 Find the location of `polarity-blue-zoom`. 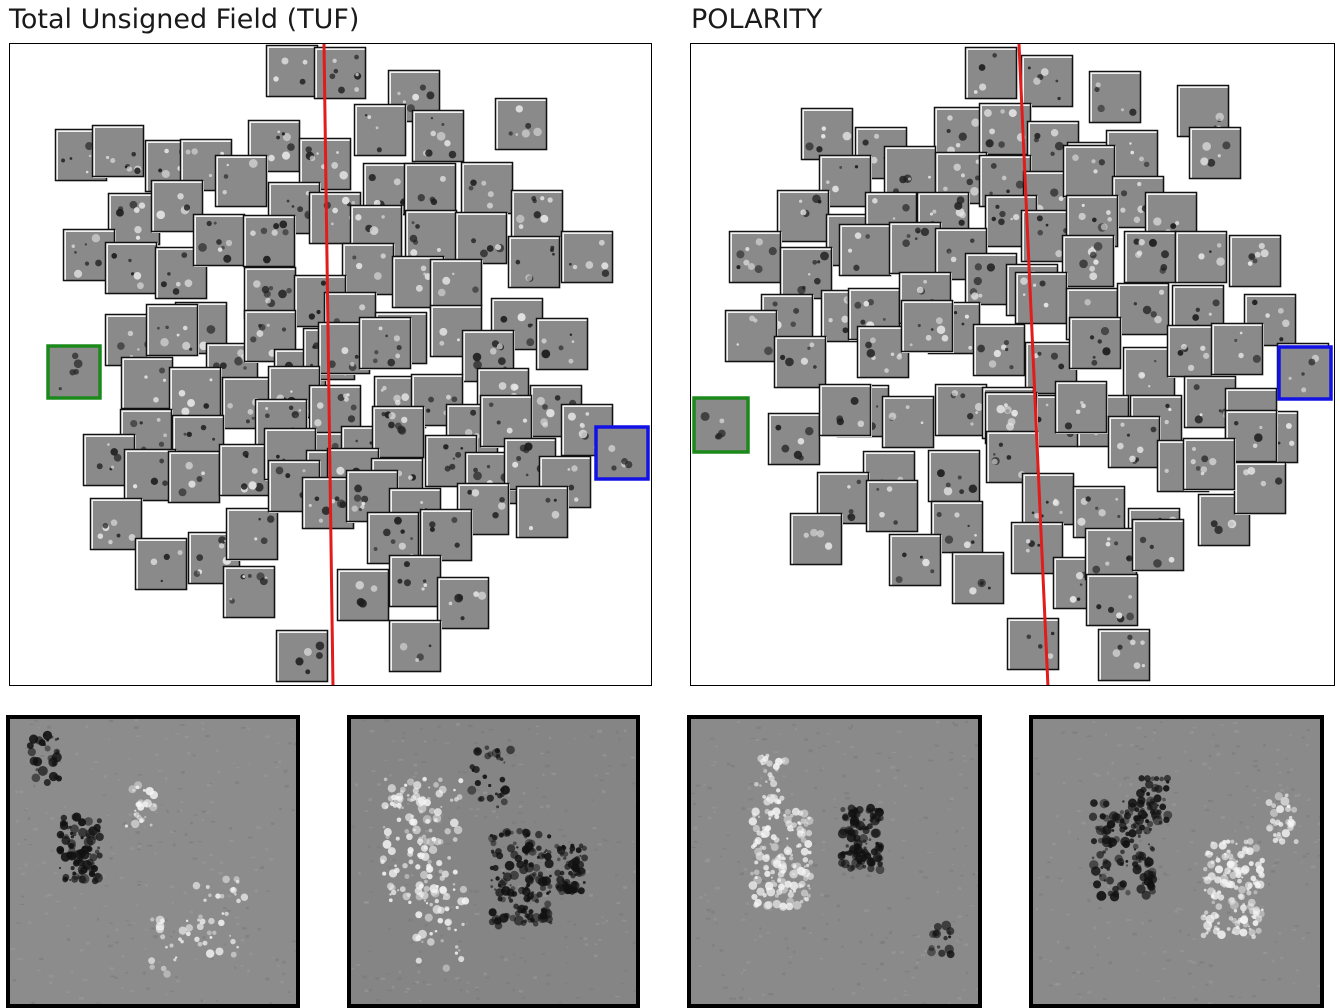

polarity-blue-zoom is located at coordinates (1176, 861).